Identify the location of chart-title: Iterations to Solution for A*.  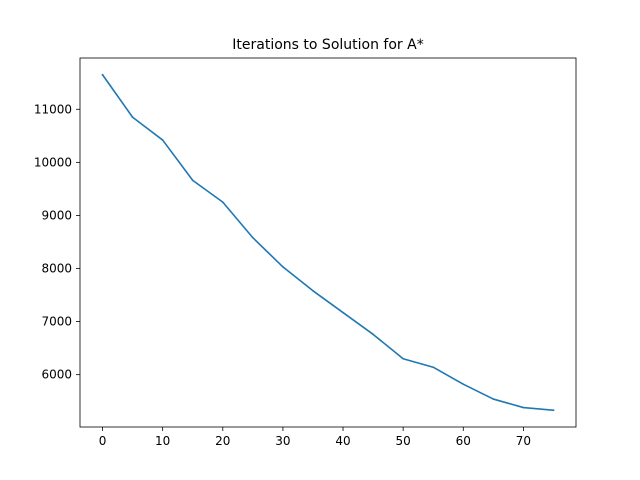
(327, 45).